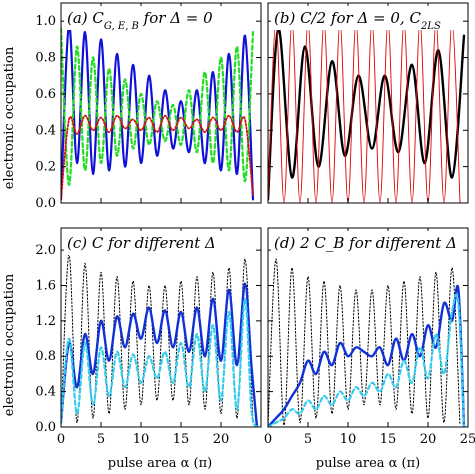 Image resolution: width=475 pixels, height=474 pixels. What do you see at coordinates (160, 463) in the screenshot?
I see `xlabel-left: pulse area α (π)` at bounding box center [160, 463].